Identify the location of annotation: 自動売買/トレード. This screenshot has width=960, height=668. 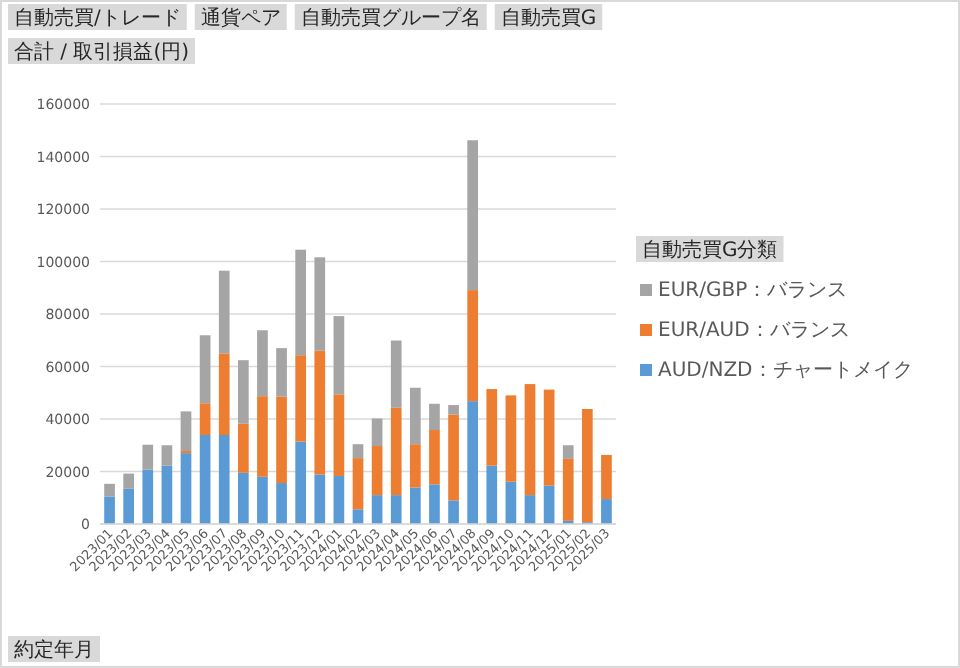
(97, 17).